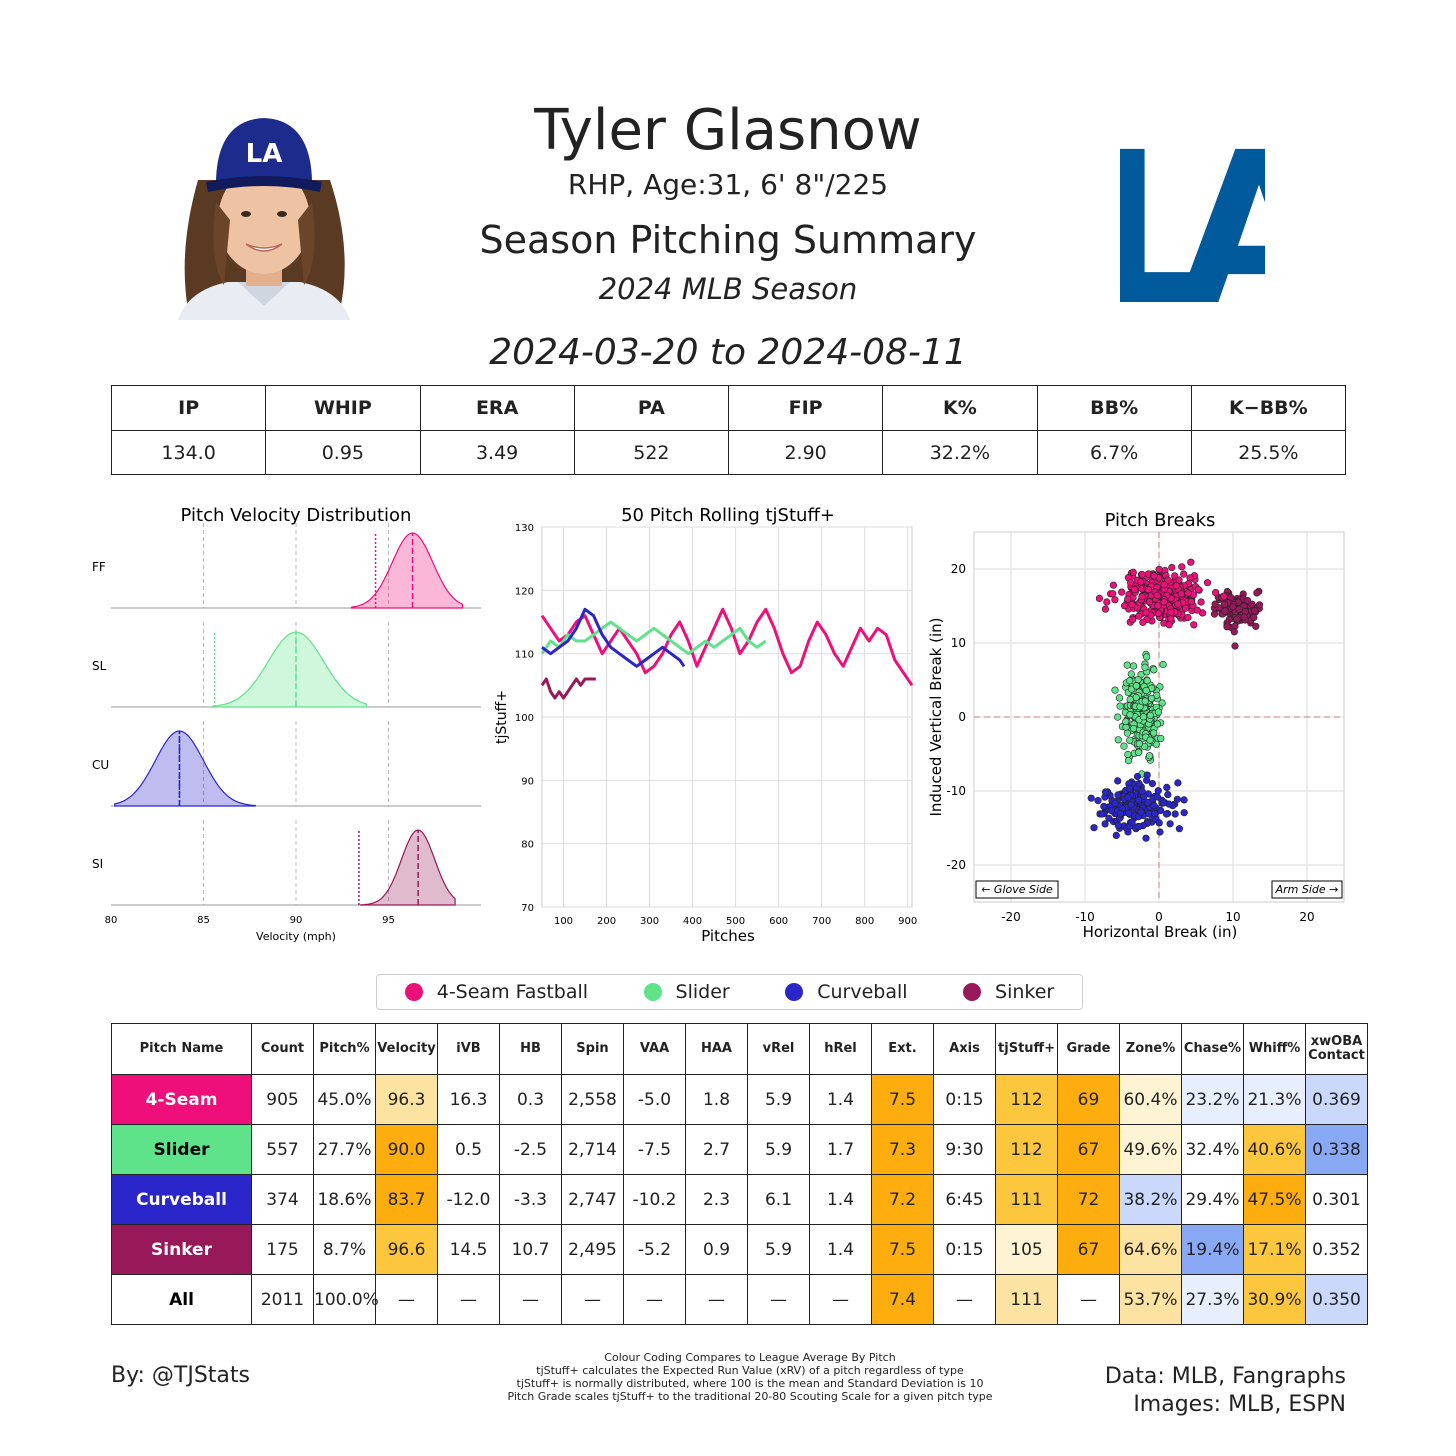  I want to click on chart-title: Pitch Breaks, so click(1160, 520).